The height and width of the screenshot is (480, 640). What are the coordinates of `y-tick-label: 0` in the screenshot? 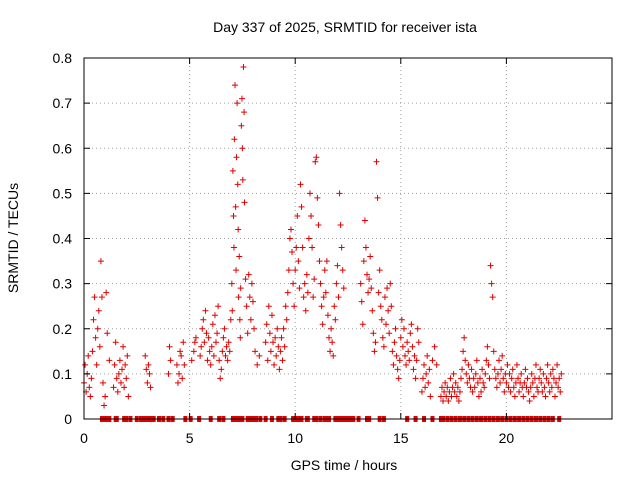 It's located at (68, 419).